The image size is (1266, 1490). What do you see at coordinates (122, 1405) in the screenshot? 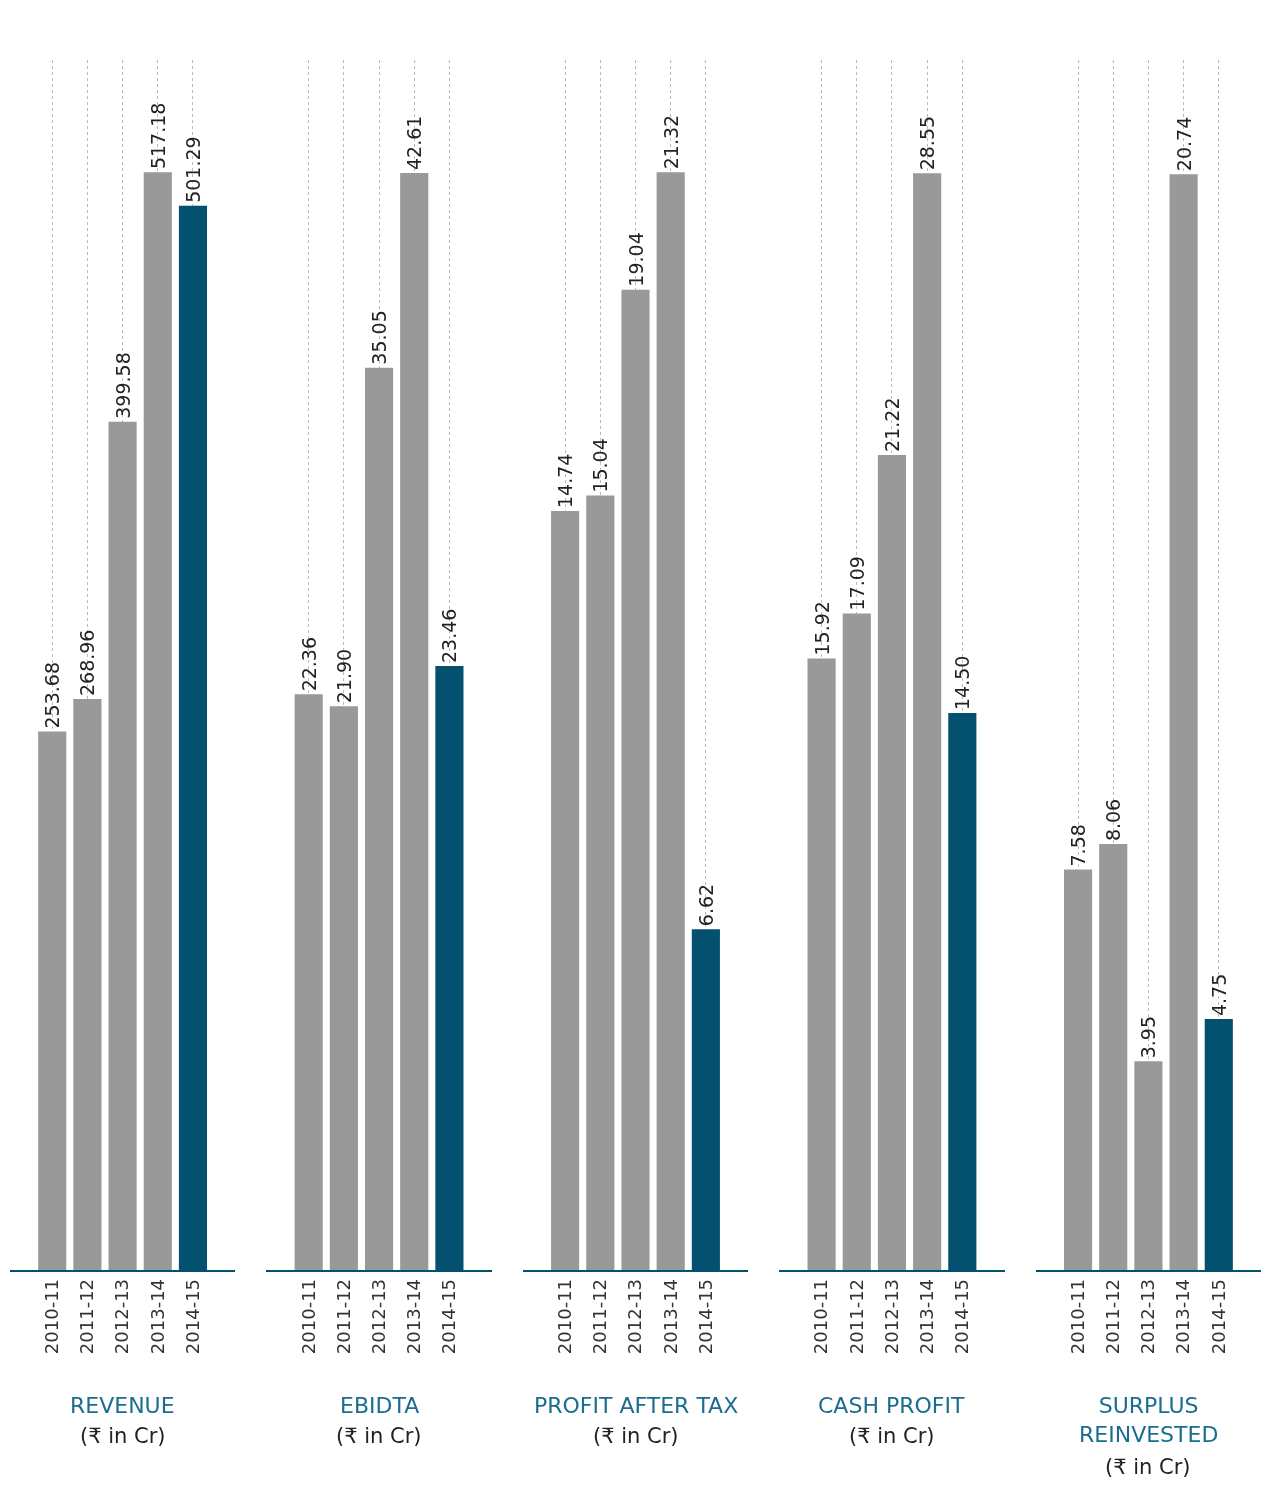
I see `text: REVENUE` at bounding box center [122, 1405].